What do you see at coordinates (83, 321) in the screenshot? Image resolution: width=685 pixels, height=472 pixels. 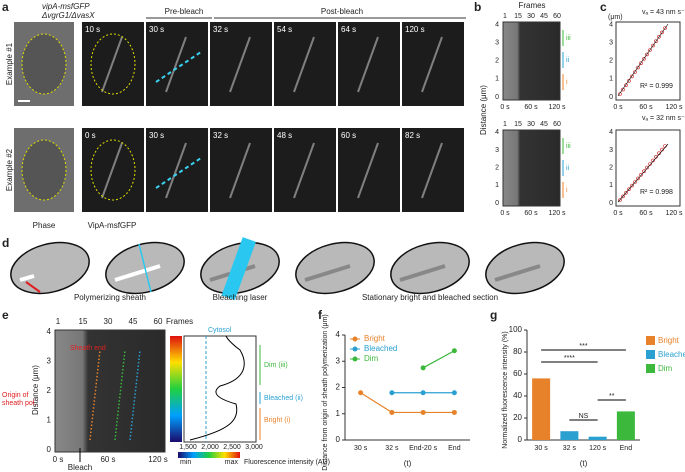 I see `label: 15` at bounding box center [83, 321].